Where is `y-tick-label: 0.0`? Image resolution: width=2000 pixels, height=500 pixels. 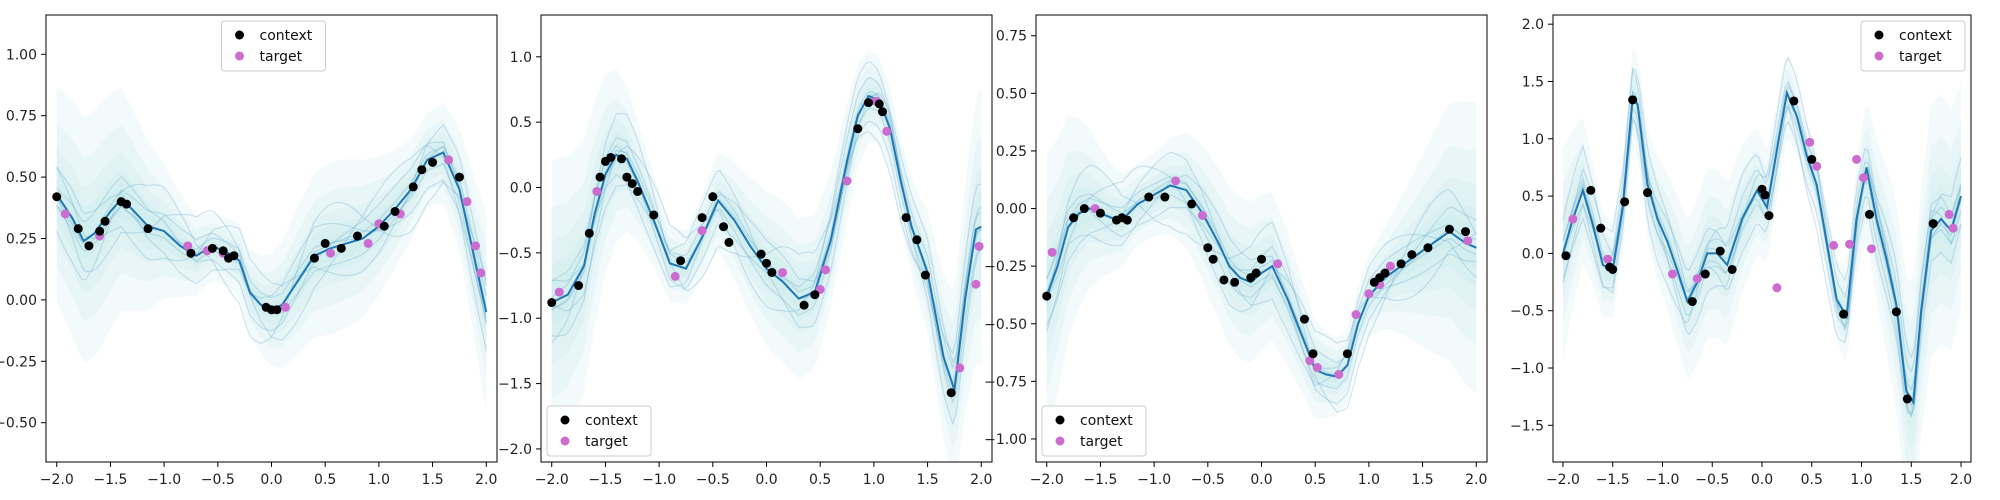 y-tick-label: 0.0 is located at coordinates (521, 189).